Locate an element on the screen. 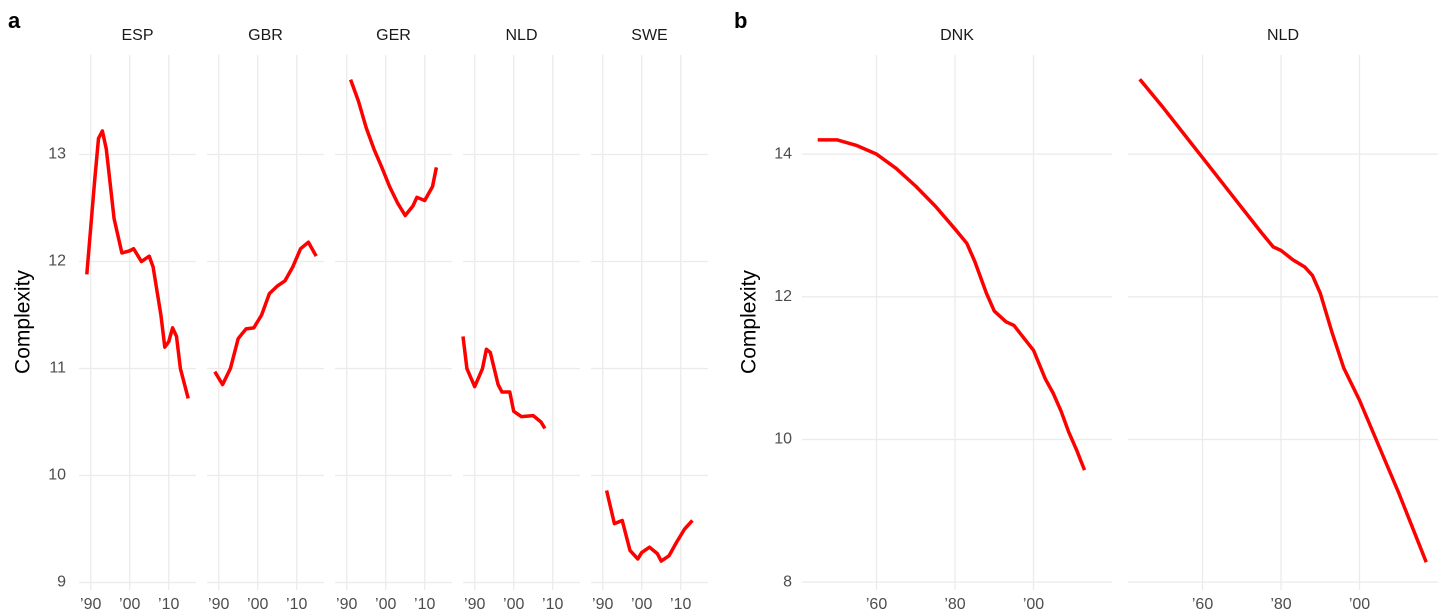 The height and width of the screenshot is (616, 1442). y-tick-label: 9 is located at coordinates (61, 582).